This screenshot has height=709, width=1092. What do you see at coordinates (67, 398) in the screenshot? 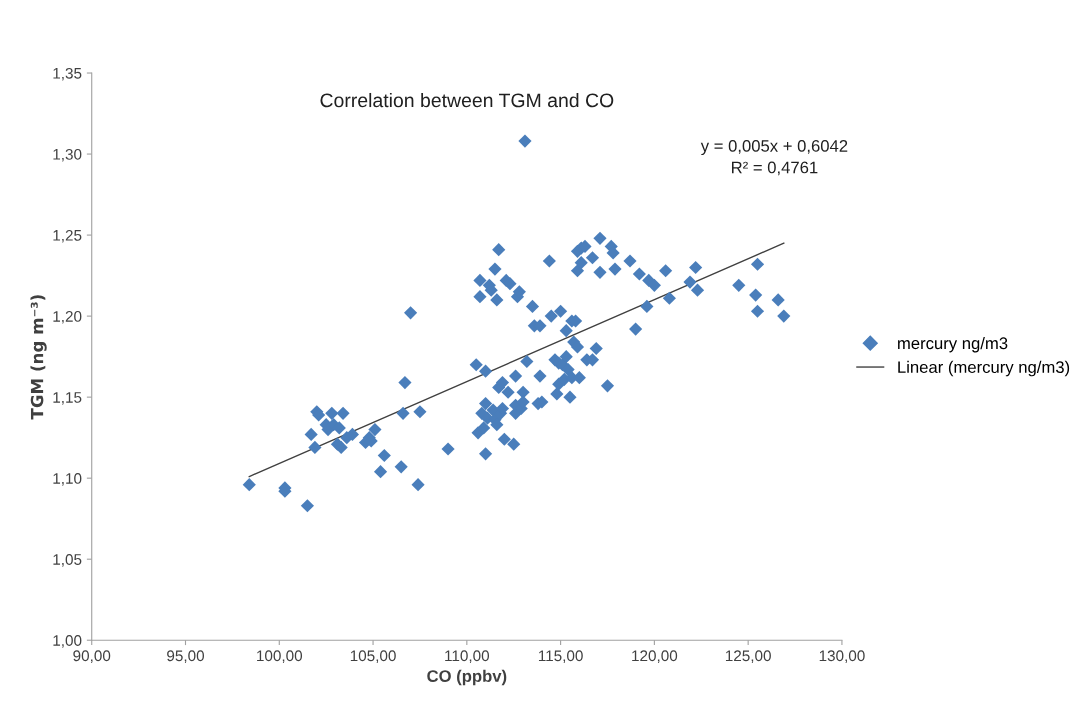
I see `y-tick-label: 1,15` at bounding box center [67, 398].